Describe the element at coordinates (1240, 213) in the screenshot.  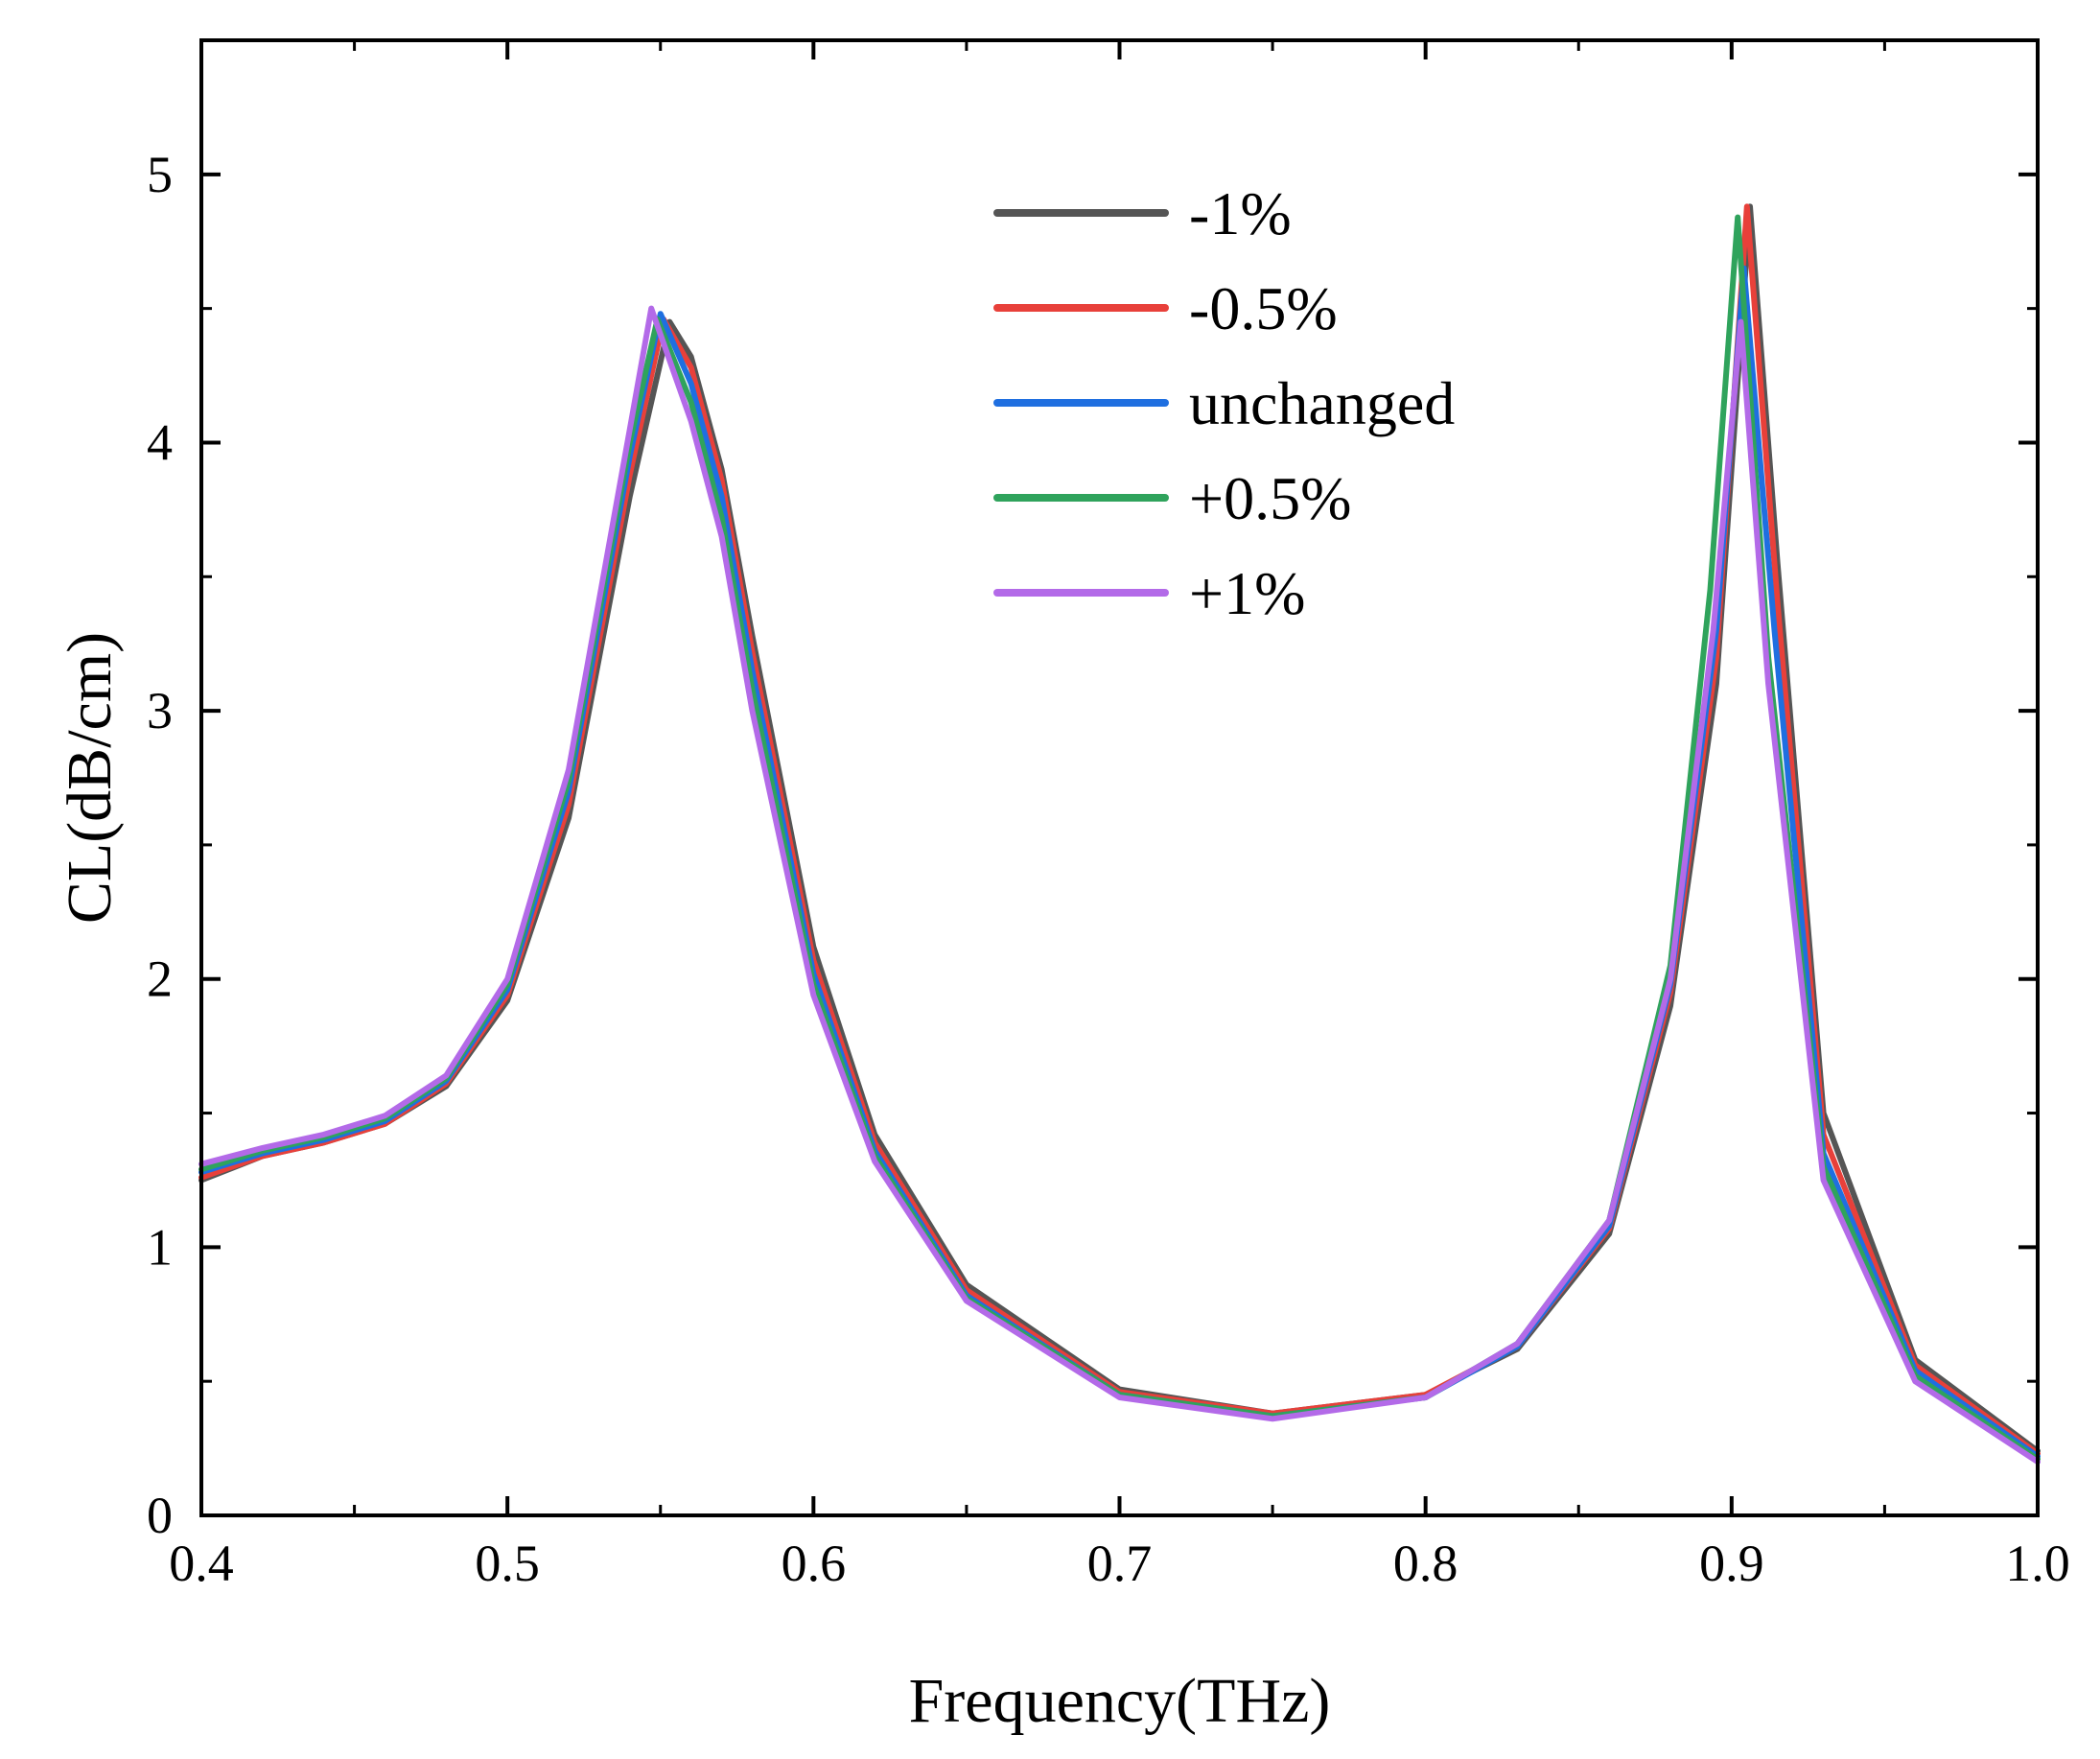
I see `legend-label: -1%` at that location.